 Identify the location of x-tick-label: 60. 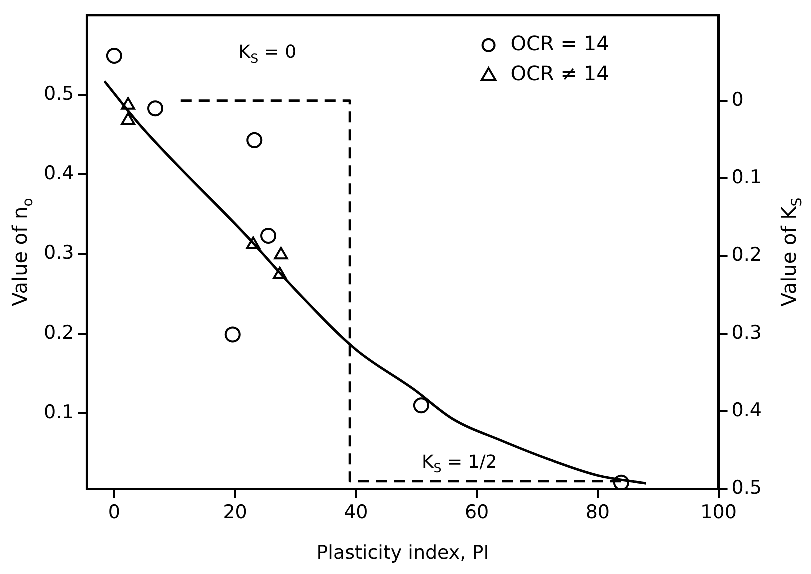
(477, 513).